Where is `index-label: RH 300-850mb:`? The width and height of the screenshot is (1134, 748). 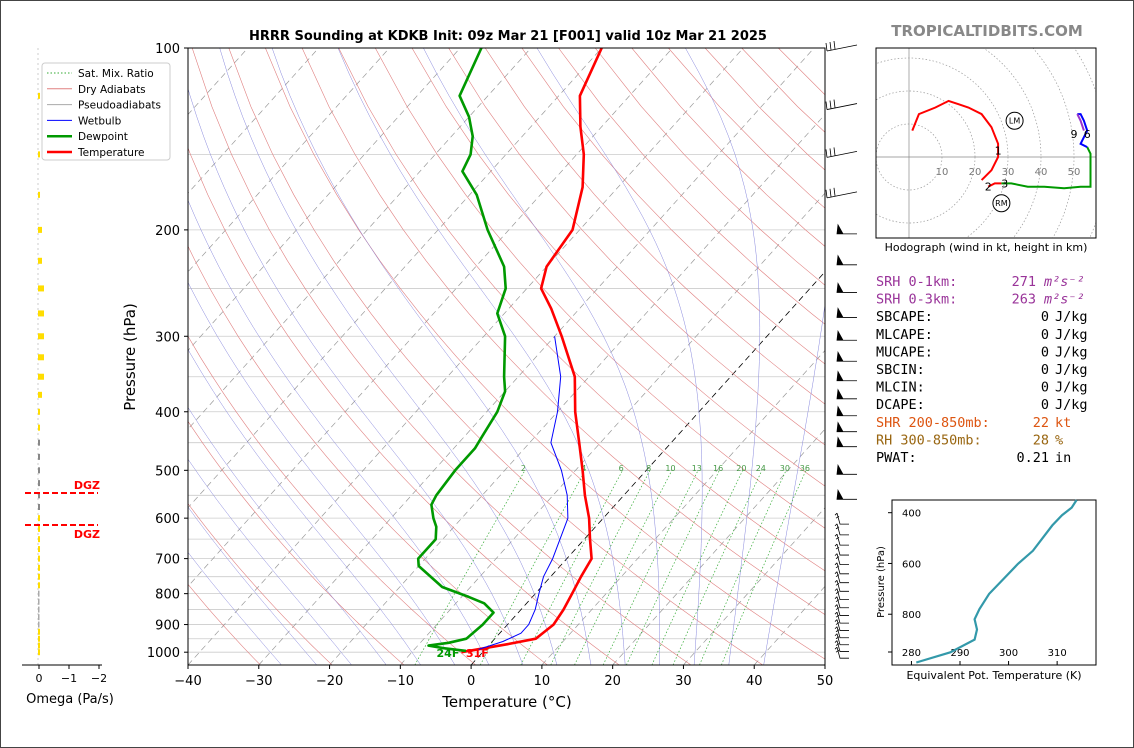
index-label: RH 300-850mb: is located at coordinates (929, 440).